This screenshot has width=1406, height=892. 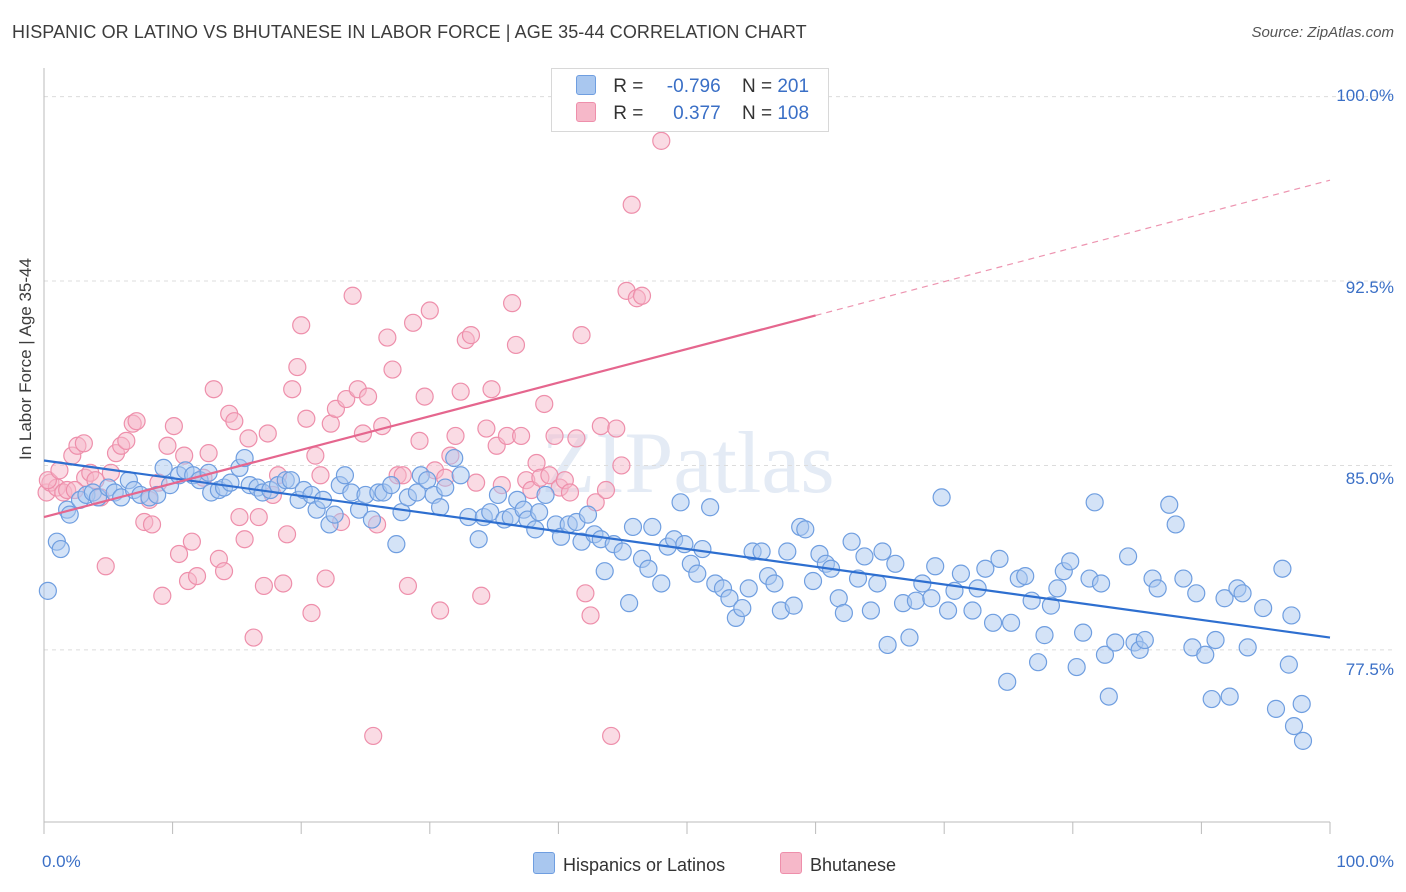 I want to click on n-label: N =, so click(x=757, y=86).